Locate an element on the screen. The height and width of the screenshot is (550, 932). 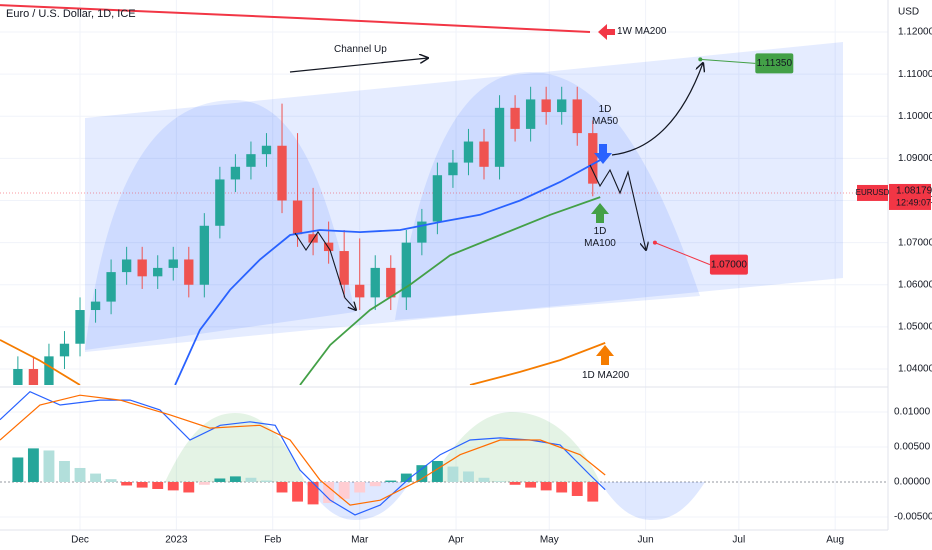
annotation: 1D MA100 is located at coordinates (600, 237).